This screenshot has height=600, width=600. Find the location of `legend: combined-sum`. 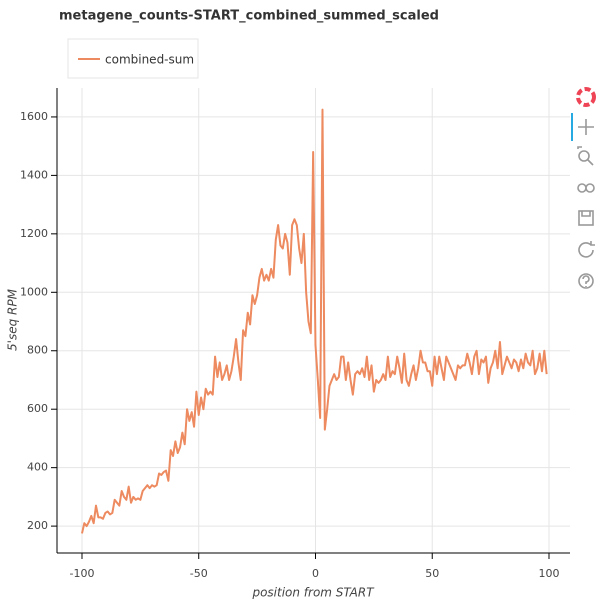

legend: combined-sum is located at coordinates (133, 58).